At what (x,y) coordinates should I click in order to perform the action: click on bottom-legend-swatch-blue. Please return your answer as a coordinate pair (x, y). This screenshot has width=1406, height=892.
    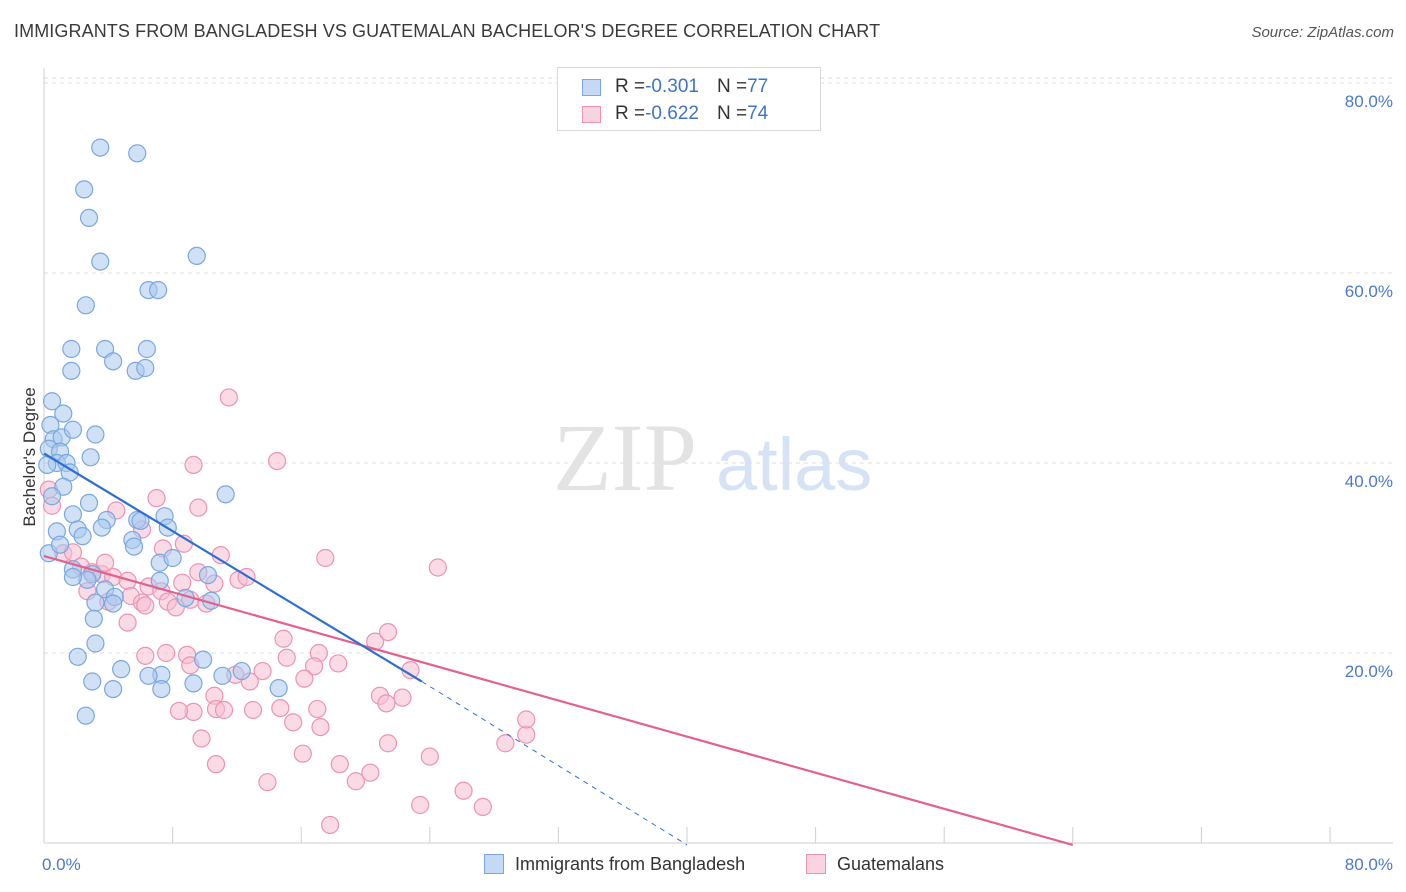
    Looking at the image, I should click on (494, 864).